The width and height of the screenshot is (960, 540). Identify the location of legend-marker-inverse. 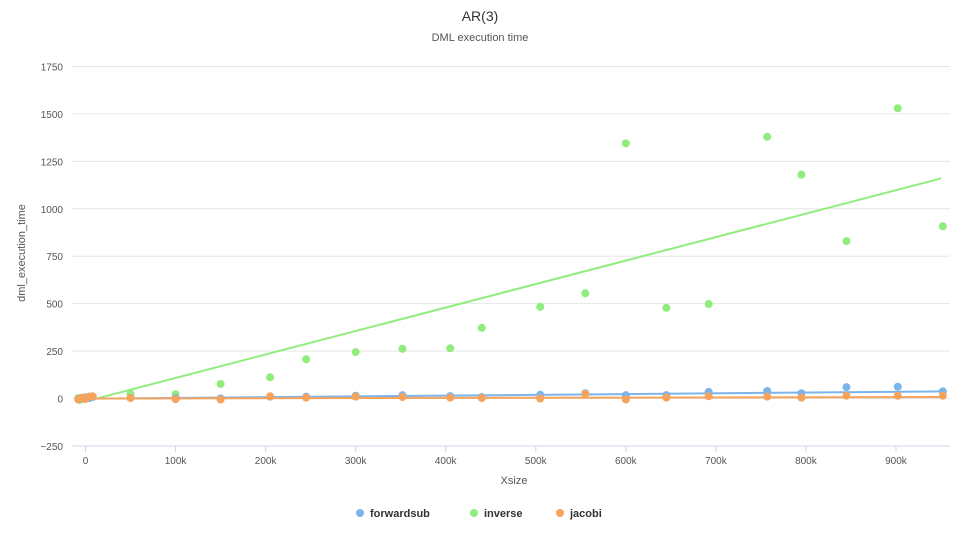
(474, 513).